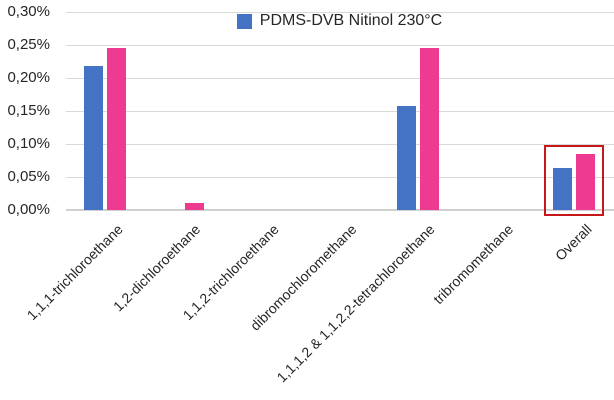 The height and width of the screenshot is (400, 614). Describe the element at coordinates (28, 110) in the screenshot. I see `y-axis-tick-label: 0,15%` at that location.